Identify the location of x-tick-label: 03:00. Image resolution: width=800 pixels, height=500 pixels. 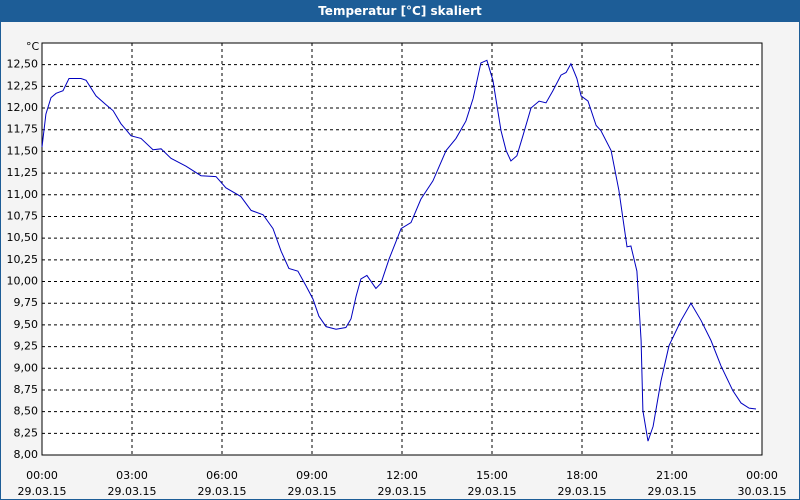
(132, 475).